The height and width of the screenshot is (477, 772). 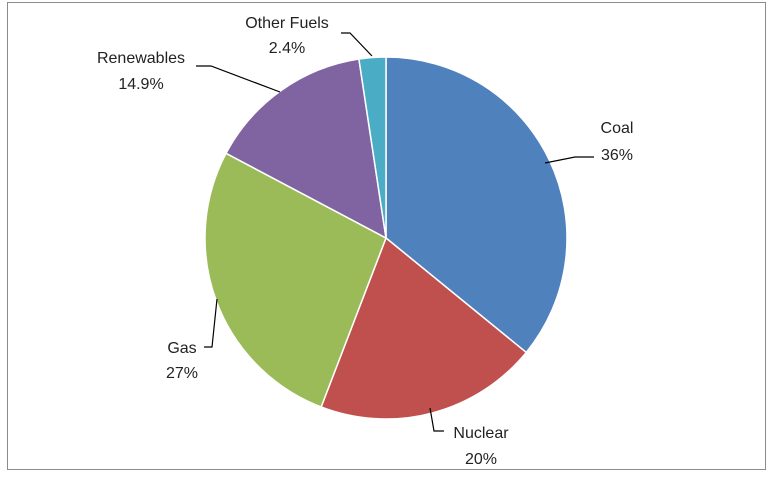 What do you see at coordinates (481, 459) in the screenshot?
I see `label-value-nuclear: 20%` at bounding box center [481, 459].